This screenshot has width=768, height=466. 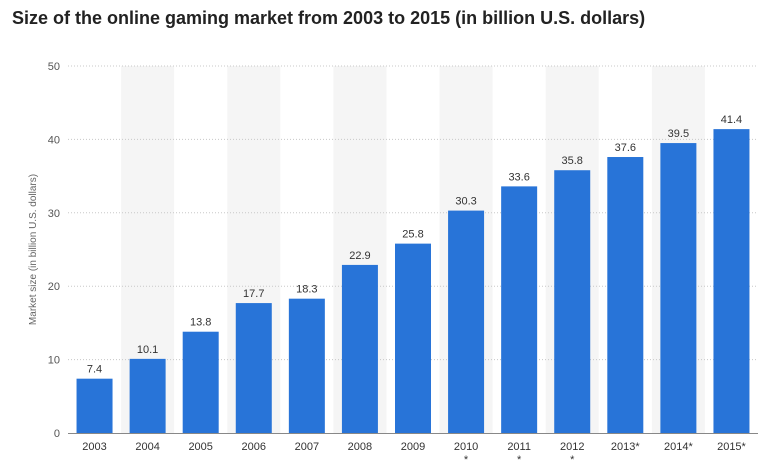 I want to click on x-tick-label: 2010 *, so click(x=466, y=453).